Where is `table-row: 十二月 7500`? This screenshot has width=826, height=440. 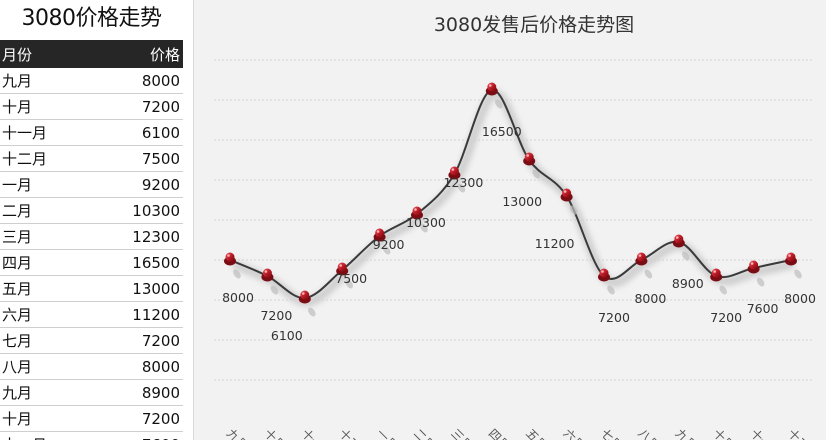
table-row: 十二月 7500 is located at coordinates (91, 158).